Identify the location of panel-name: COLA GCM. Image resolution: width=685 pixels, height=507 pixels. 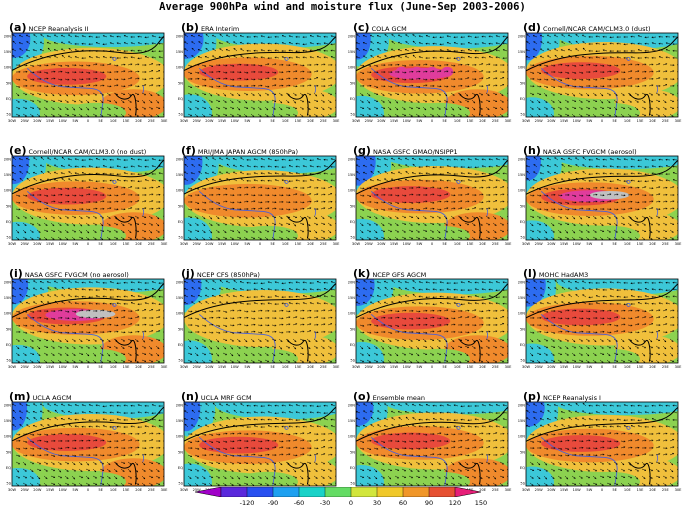
(389, 29).